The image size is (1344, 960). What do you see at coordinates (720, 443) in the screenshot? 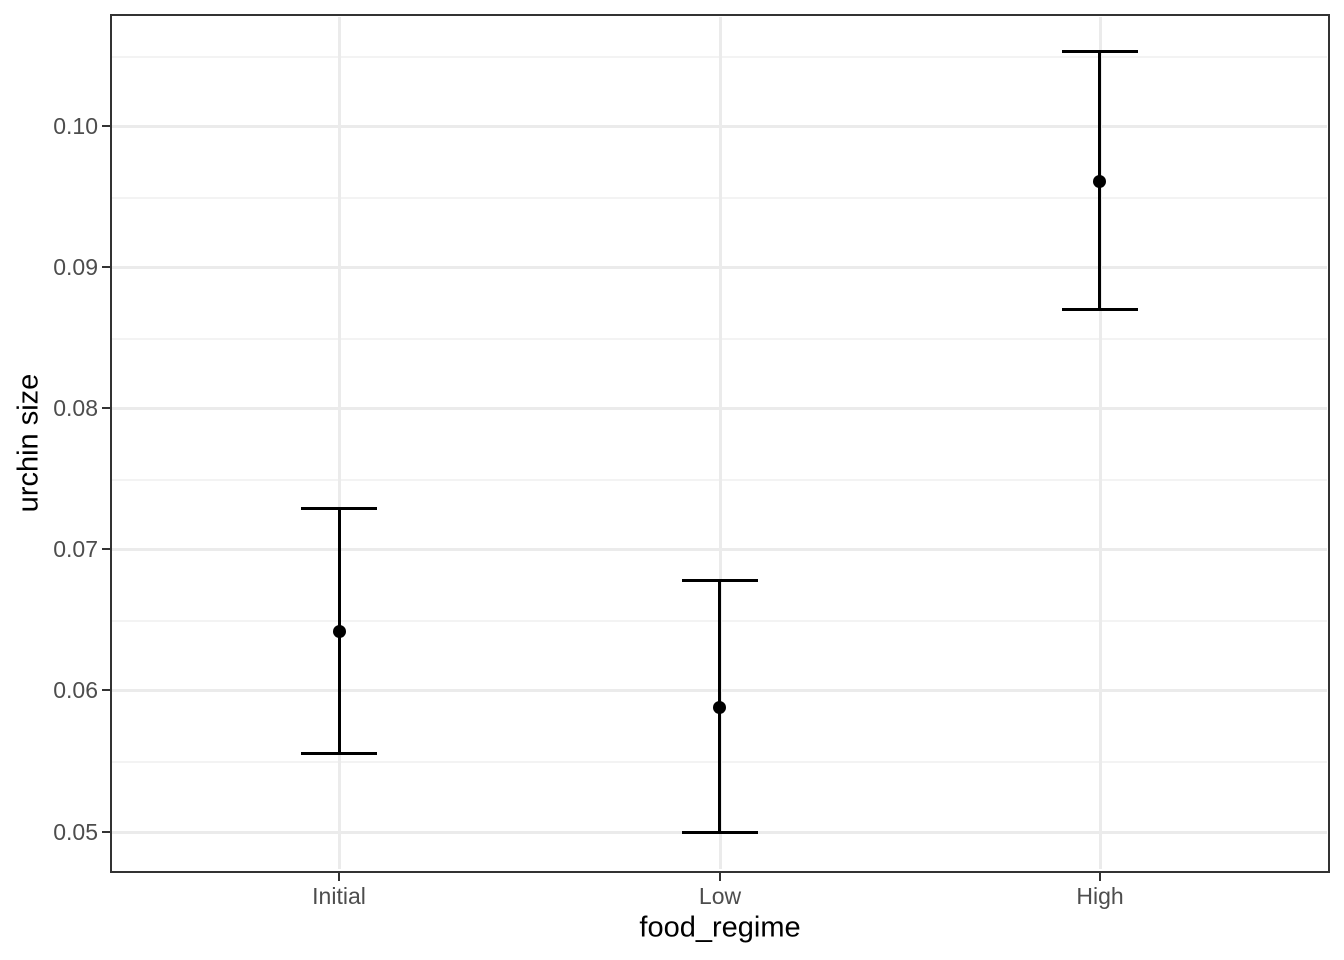
I see `gridline-x-low` at bounding box center [720, 443].